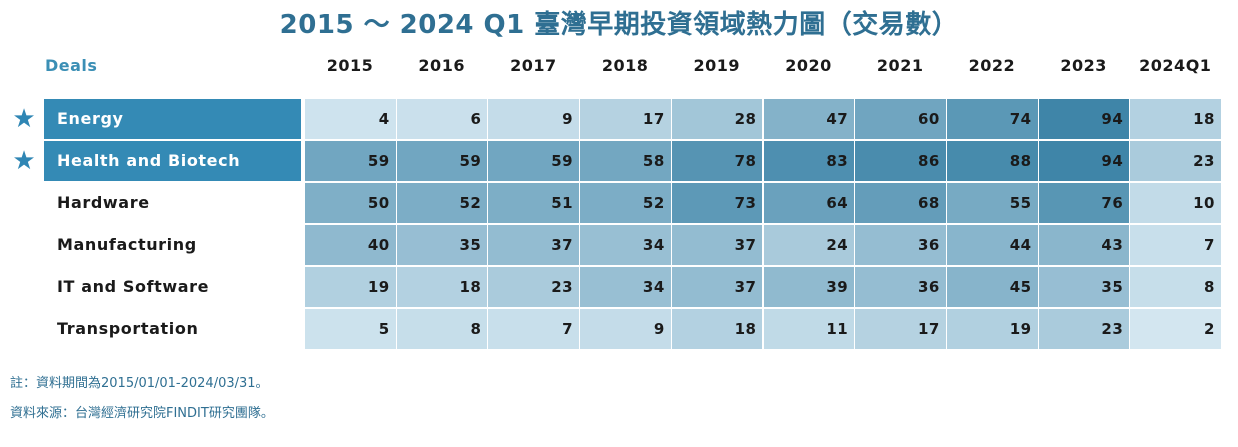 This screenshot has height=447, width=1238. What do you see at coordinates (900, 245) in the screenshot?
I see `heatmap-cell-manufacturing-2021: 36` at bounding box center [900, 245].